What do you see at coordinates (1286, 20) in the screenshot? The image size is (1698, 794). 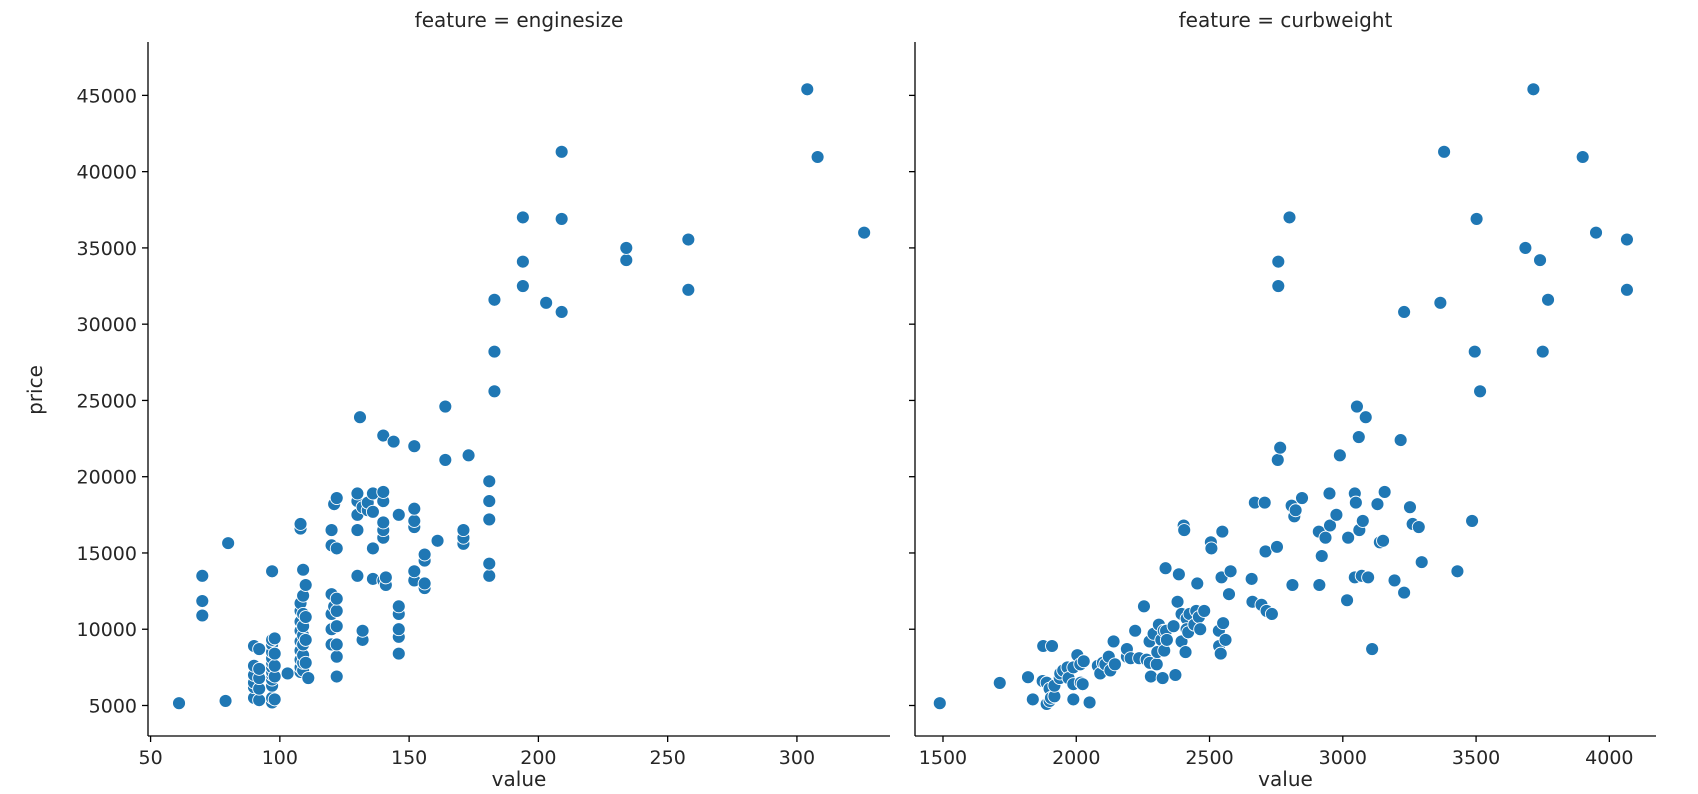 I see `panel-title: feature = curbweight` at bounding box center [1286, 20].